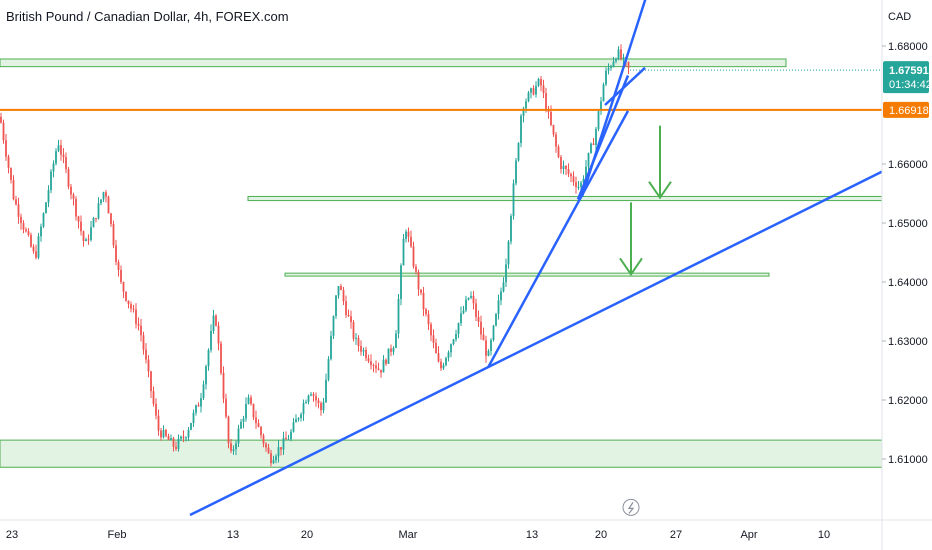 Image resolution: width=932 pixels, height=550 pixels. What do you see at coordinates (441, 453) in the screenshot?
I see `support-zone-bottom` at bounding box center [441, 453].